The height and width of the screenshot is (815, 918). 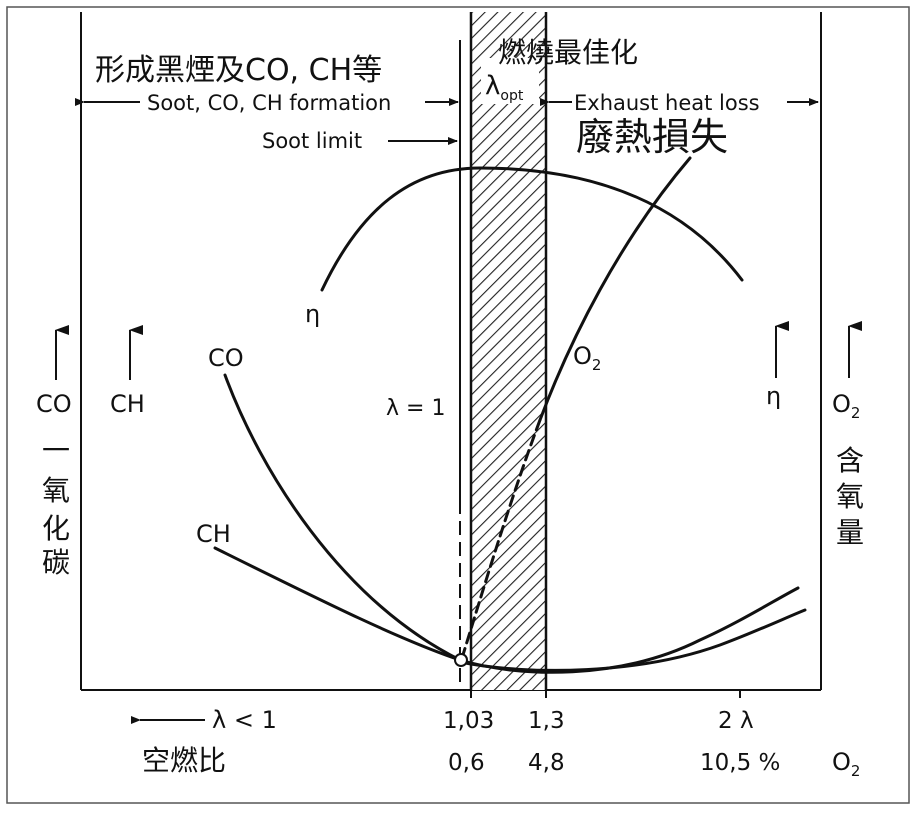 I want to click on top-left-zh-label: 形成黑煙及CO, CH等, so click(x=238, y=70).